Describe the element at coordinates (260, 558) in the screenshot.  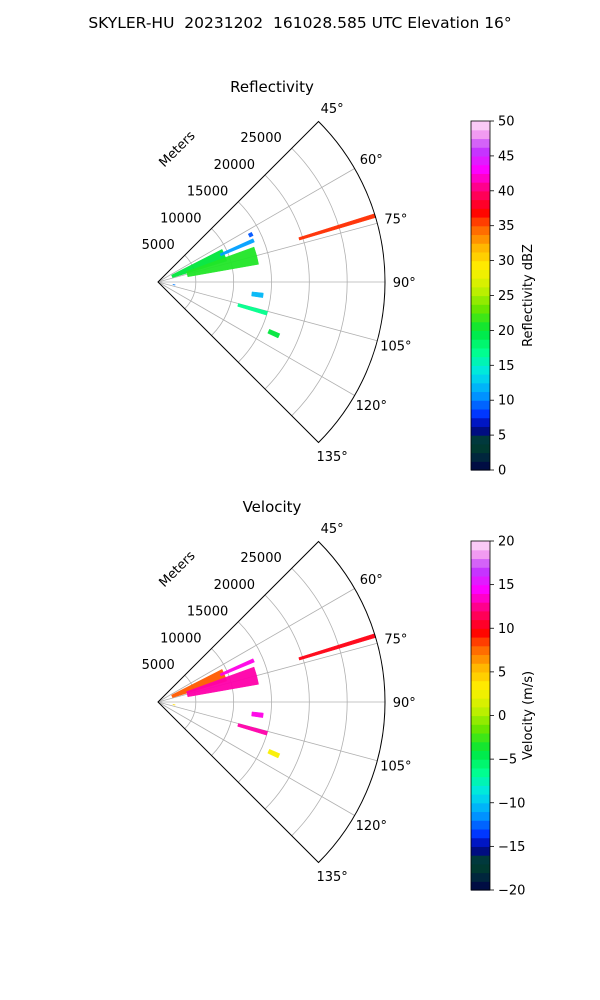
I see `radial-tick-label: 25000` at that location.